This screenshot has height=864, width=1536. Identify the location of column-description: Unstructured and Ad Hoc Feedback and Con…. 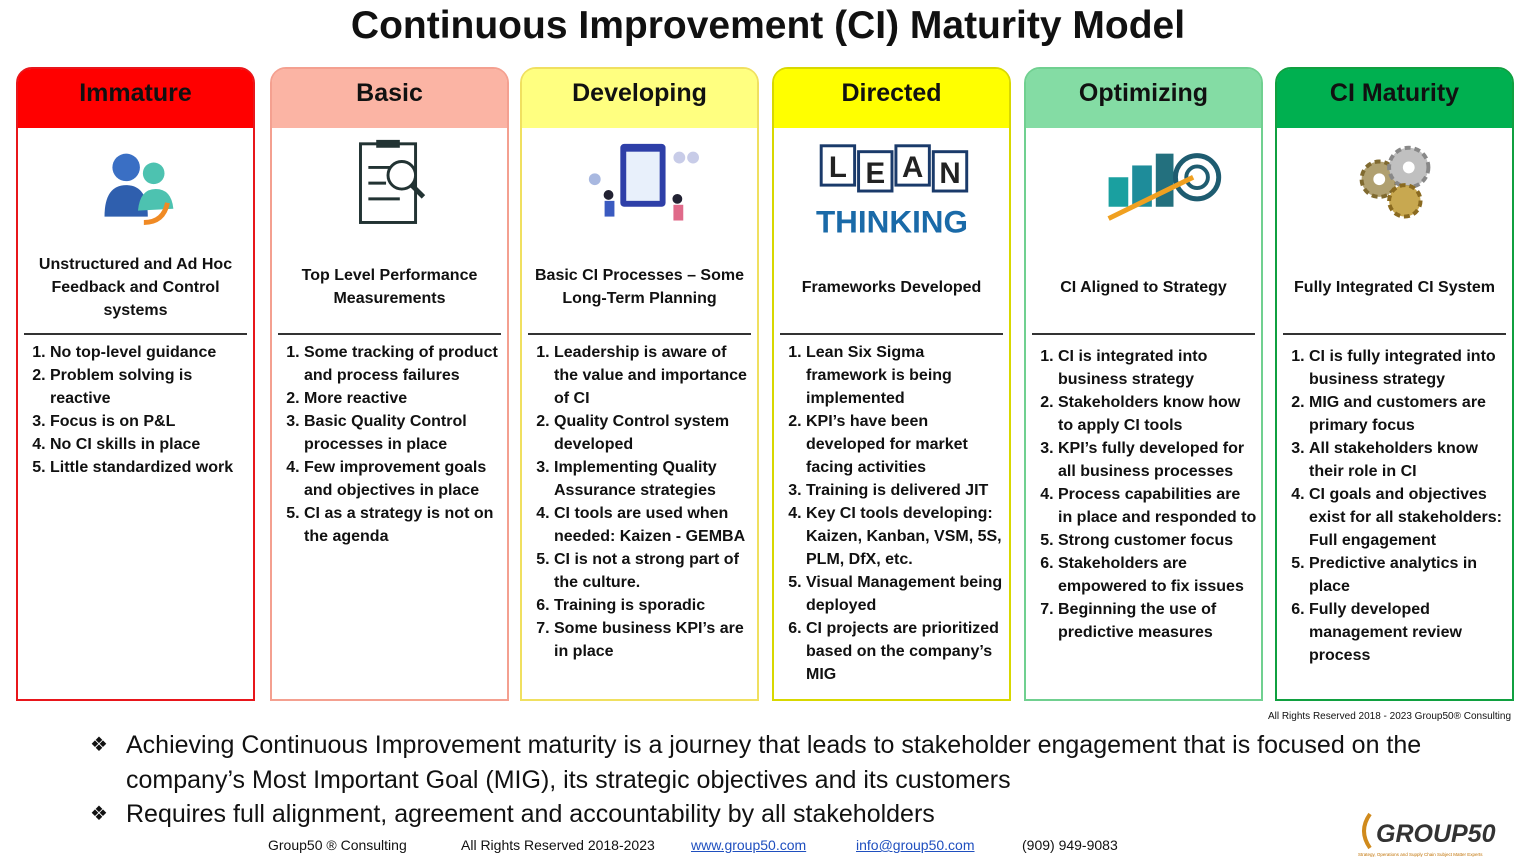
(135, 287).